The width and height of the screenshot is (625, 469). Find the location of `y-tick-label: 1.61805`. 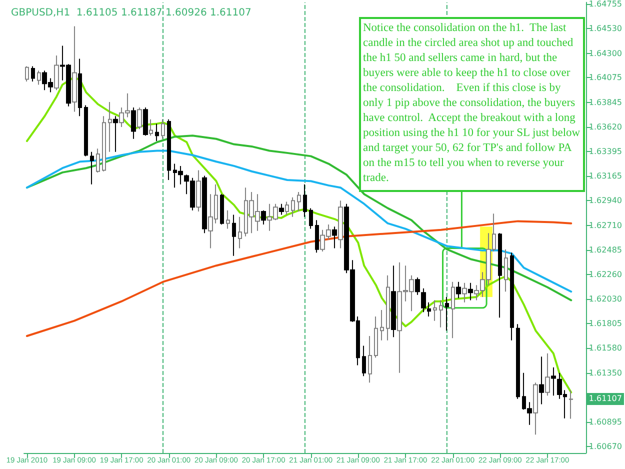

y-tick-label: 1.61805 is located at coordinates (605, 323).